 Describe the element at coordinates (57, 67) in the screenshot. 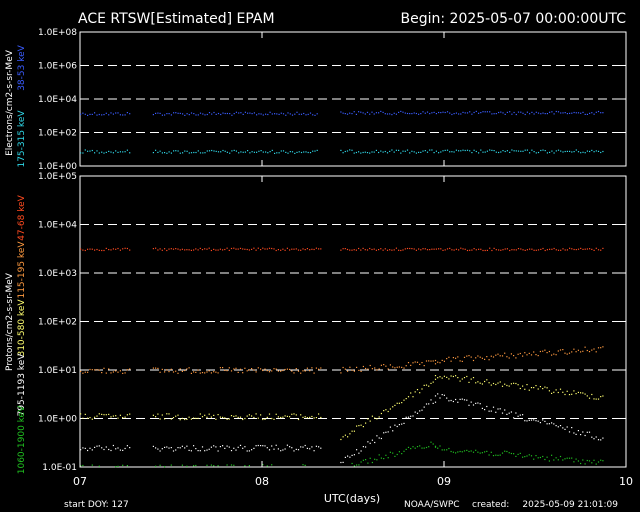

I see `y-tick-label: 1.0E+06` at that location.